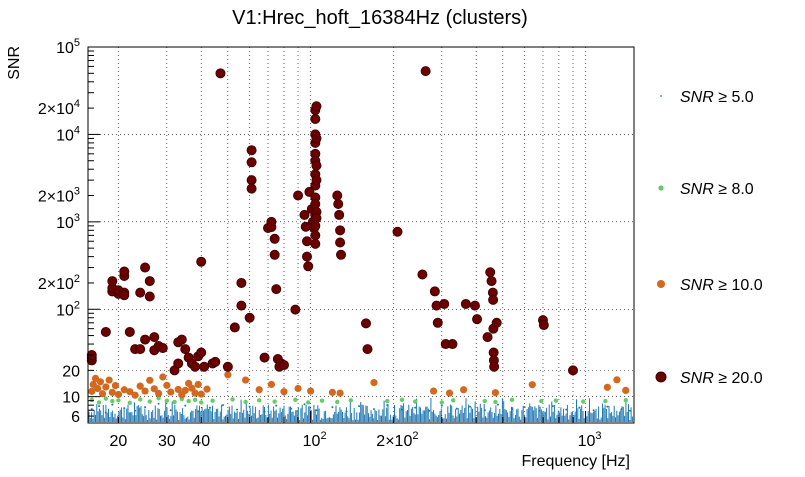 This screenshot has width=805, height=477. I want to click on y-tick-label: 6, so click(75, 417).